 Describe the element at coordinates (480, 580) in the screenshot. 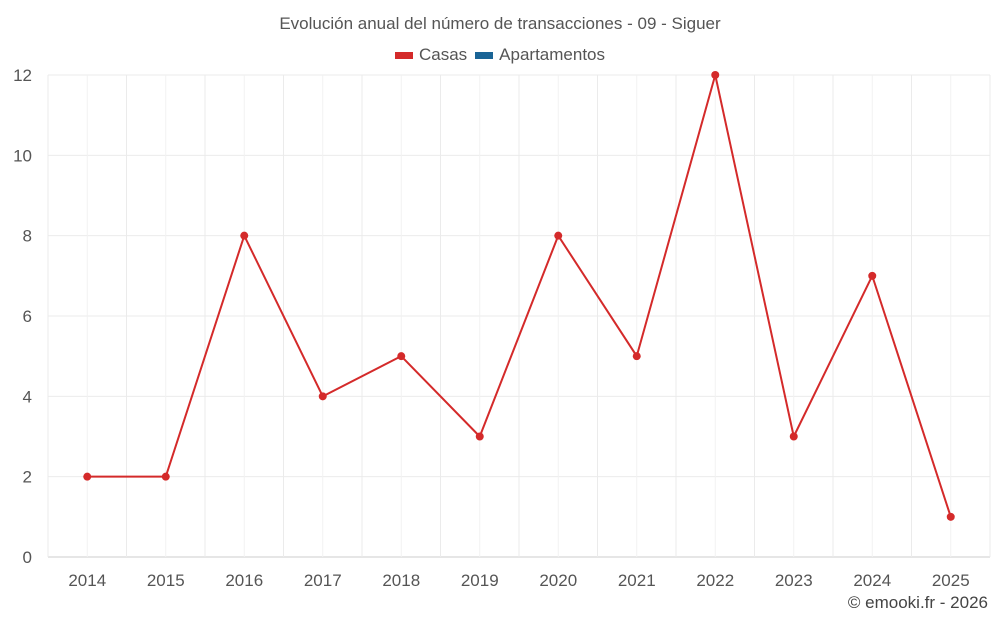

I see `x-tick-label: 2019` at that location.